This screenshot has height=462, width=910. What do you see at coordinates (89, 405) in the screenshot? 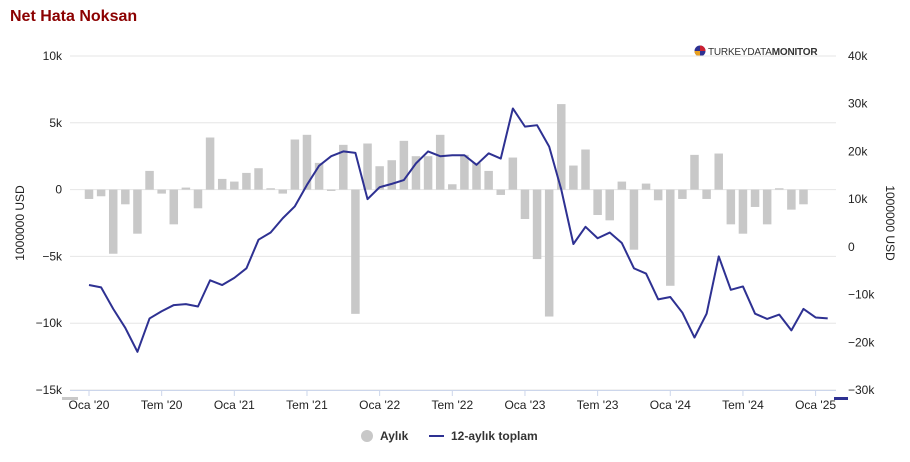
I see `x-tick-label: Oca '20` at bounding box center [89, 405].